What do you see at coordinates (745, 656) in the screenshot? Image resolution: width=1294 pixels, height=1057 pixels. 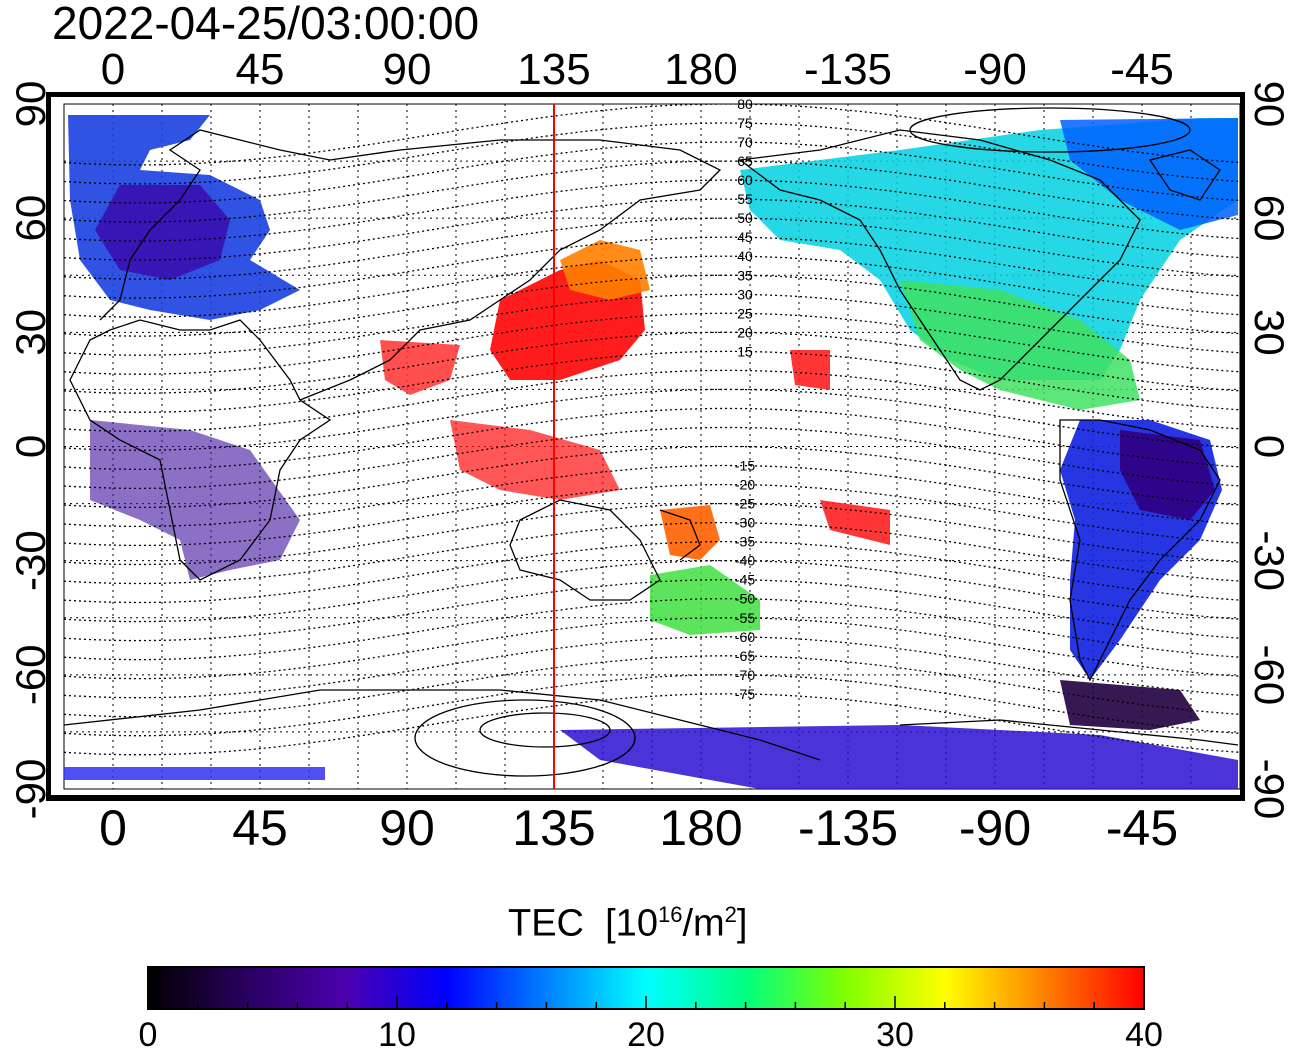 I see `contour-label: -65` at bounding box center [745, 656].